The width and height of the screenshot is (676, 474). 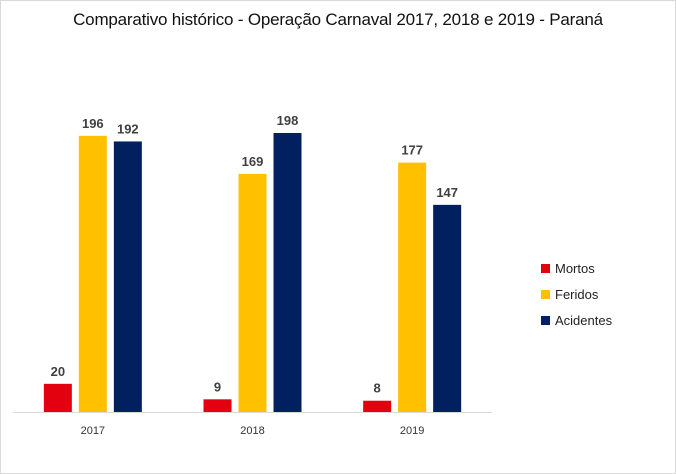 What do you see at coordinates (377, 388) in the screenshot?
I see `data-label-mortos-2019: 8` at bounding box center [377, 388].